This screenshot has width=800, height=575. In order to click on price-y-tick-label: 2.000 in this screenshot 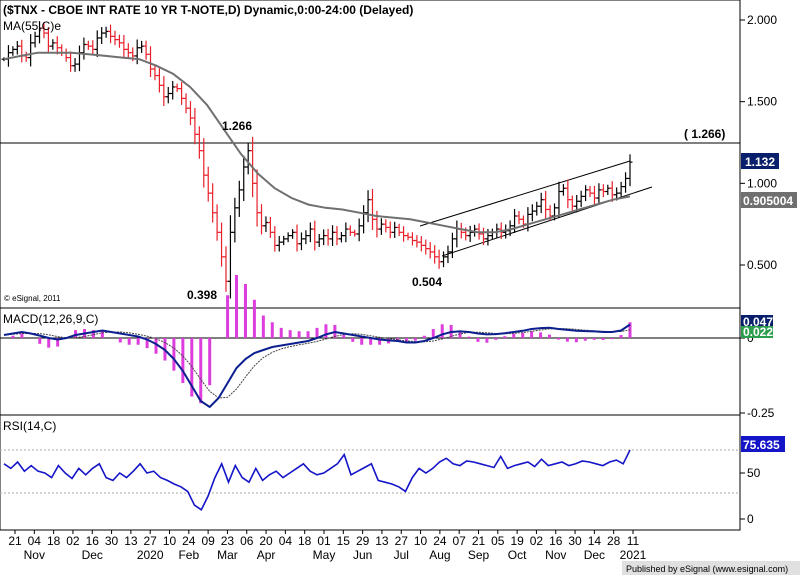, I will do `click(762, 20)`.